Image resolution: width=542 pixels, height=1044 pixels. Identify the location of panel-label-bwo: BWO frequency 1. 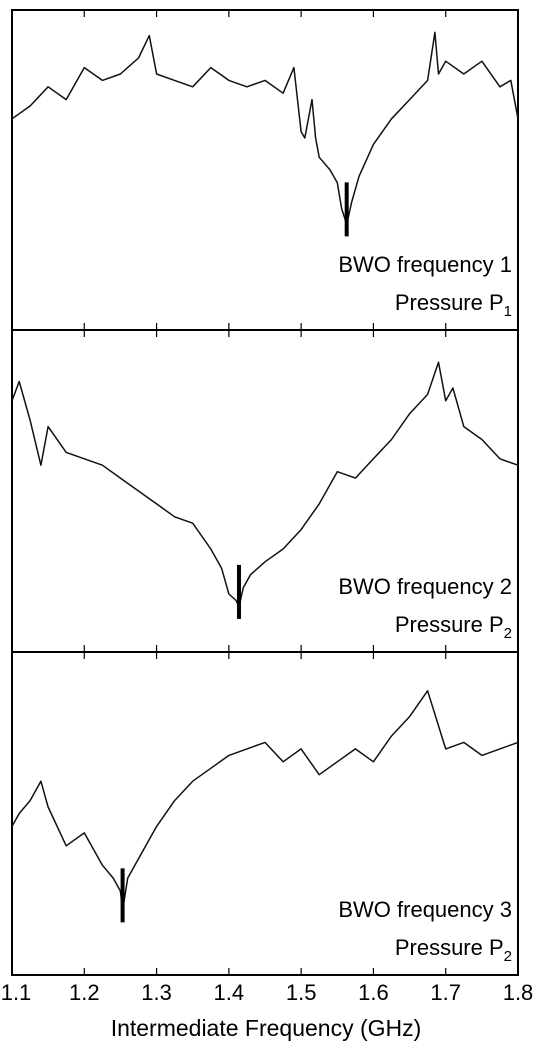
(425, 264).